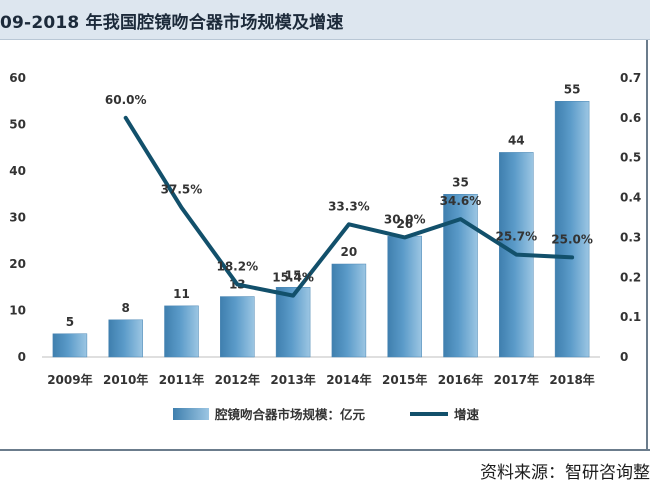 The height and width of the screenshot is (487, 650). Describe the element at coordinates (70, 322) in the screenshot. I see `bar-value-label: 5` at that location.